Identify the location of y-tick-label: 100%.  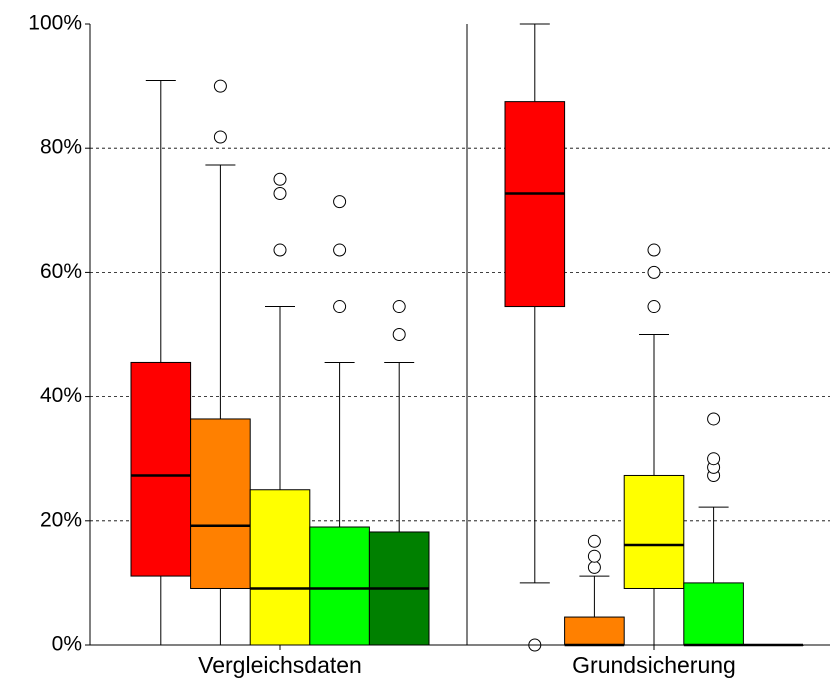
(55, 23).